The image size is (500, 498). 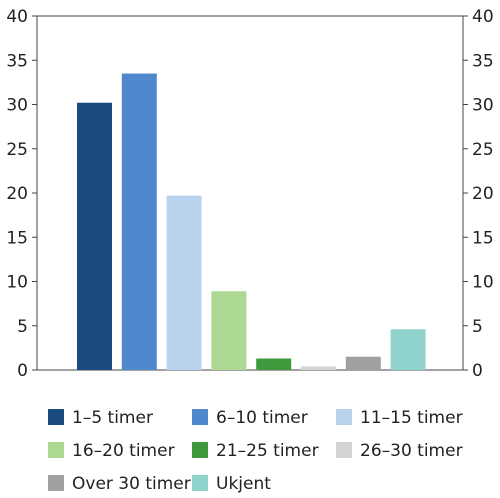 What do you see at coordinates (243, 484) in the screenshot?
I see `legend-label: Ukjent` at bounding box center [243, 484].